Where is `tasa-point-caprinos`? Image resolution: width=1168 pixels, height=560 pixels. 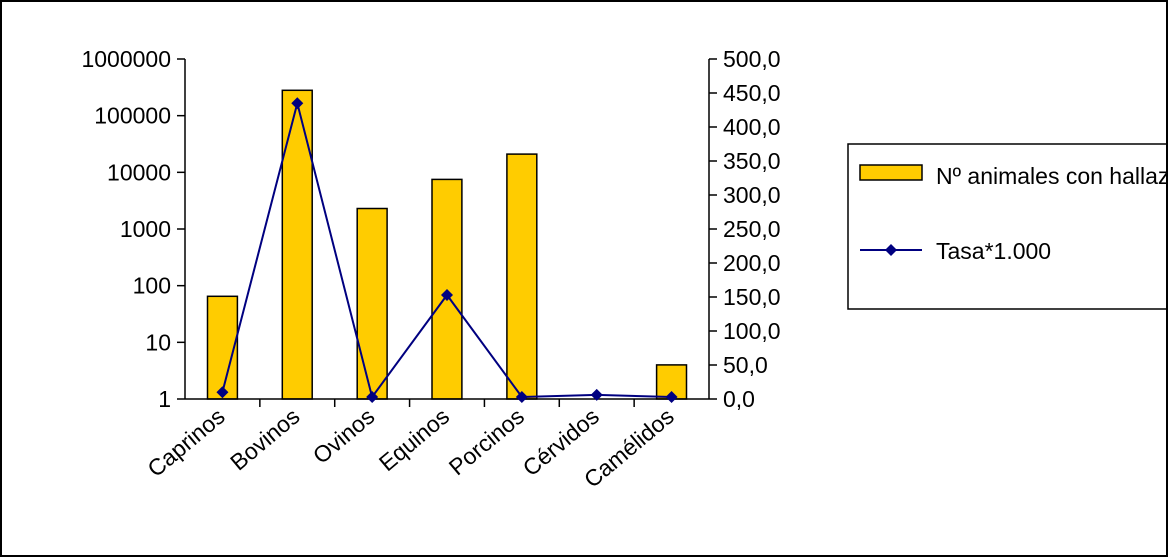 tasa-point-caprinos is located at coordinates (222, 392).